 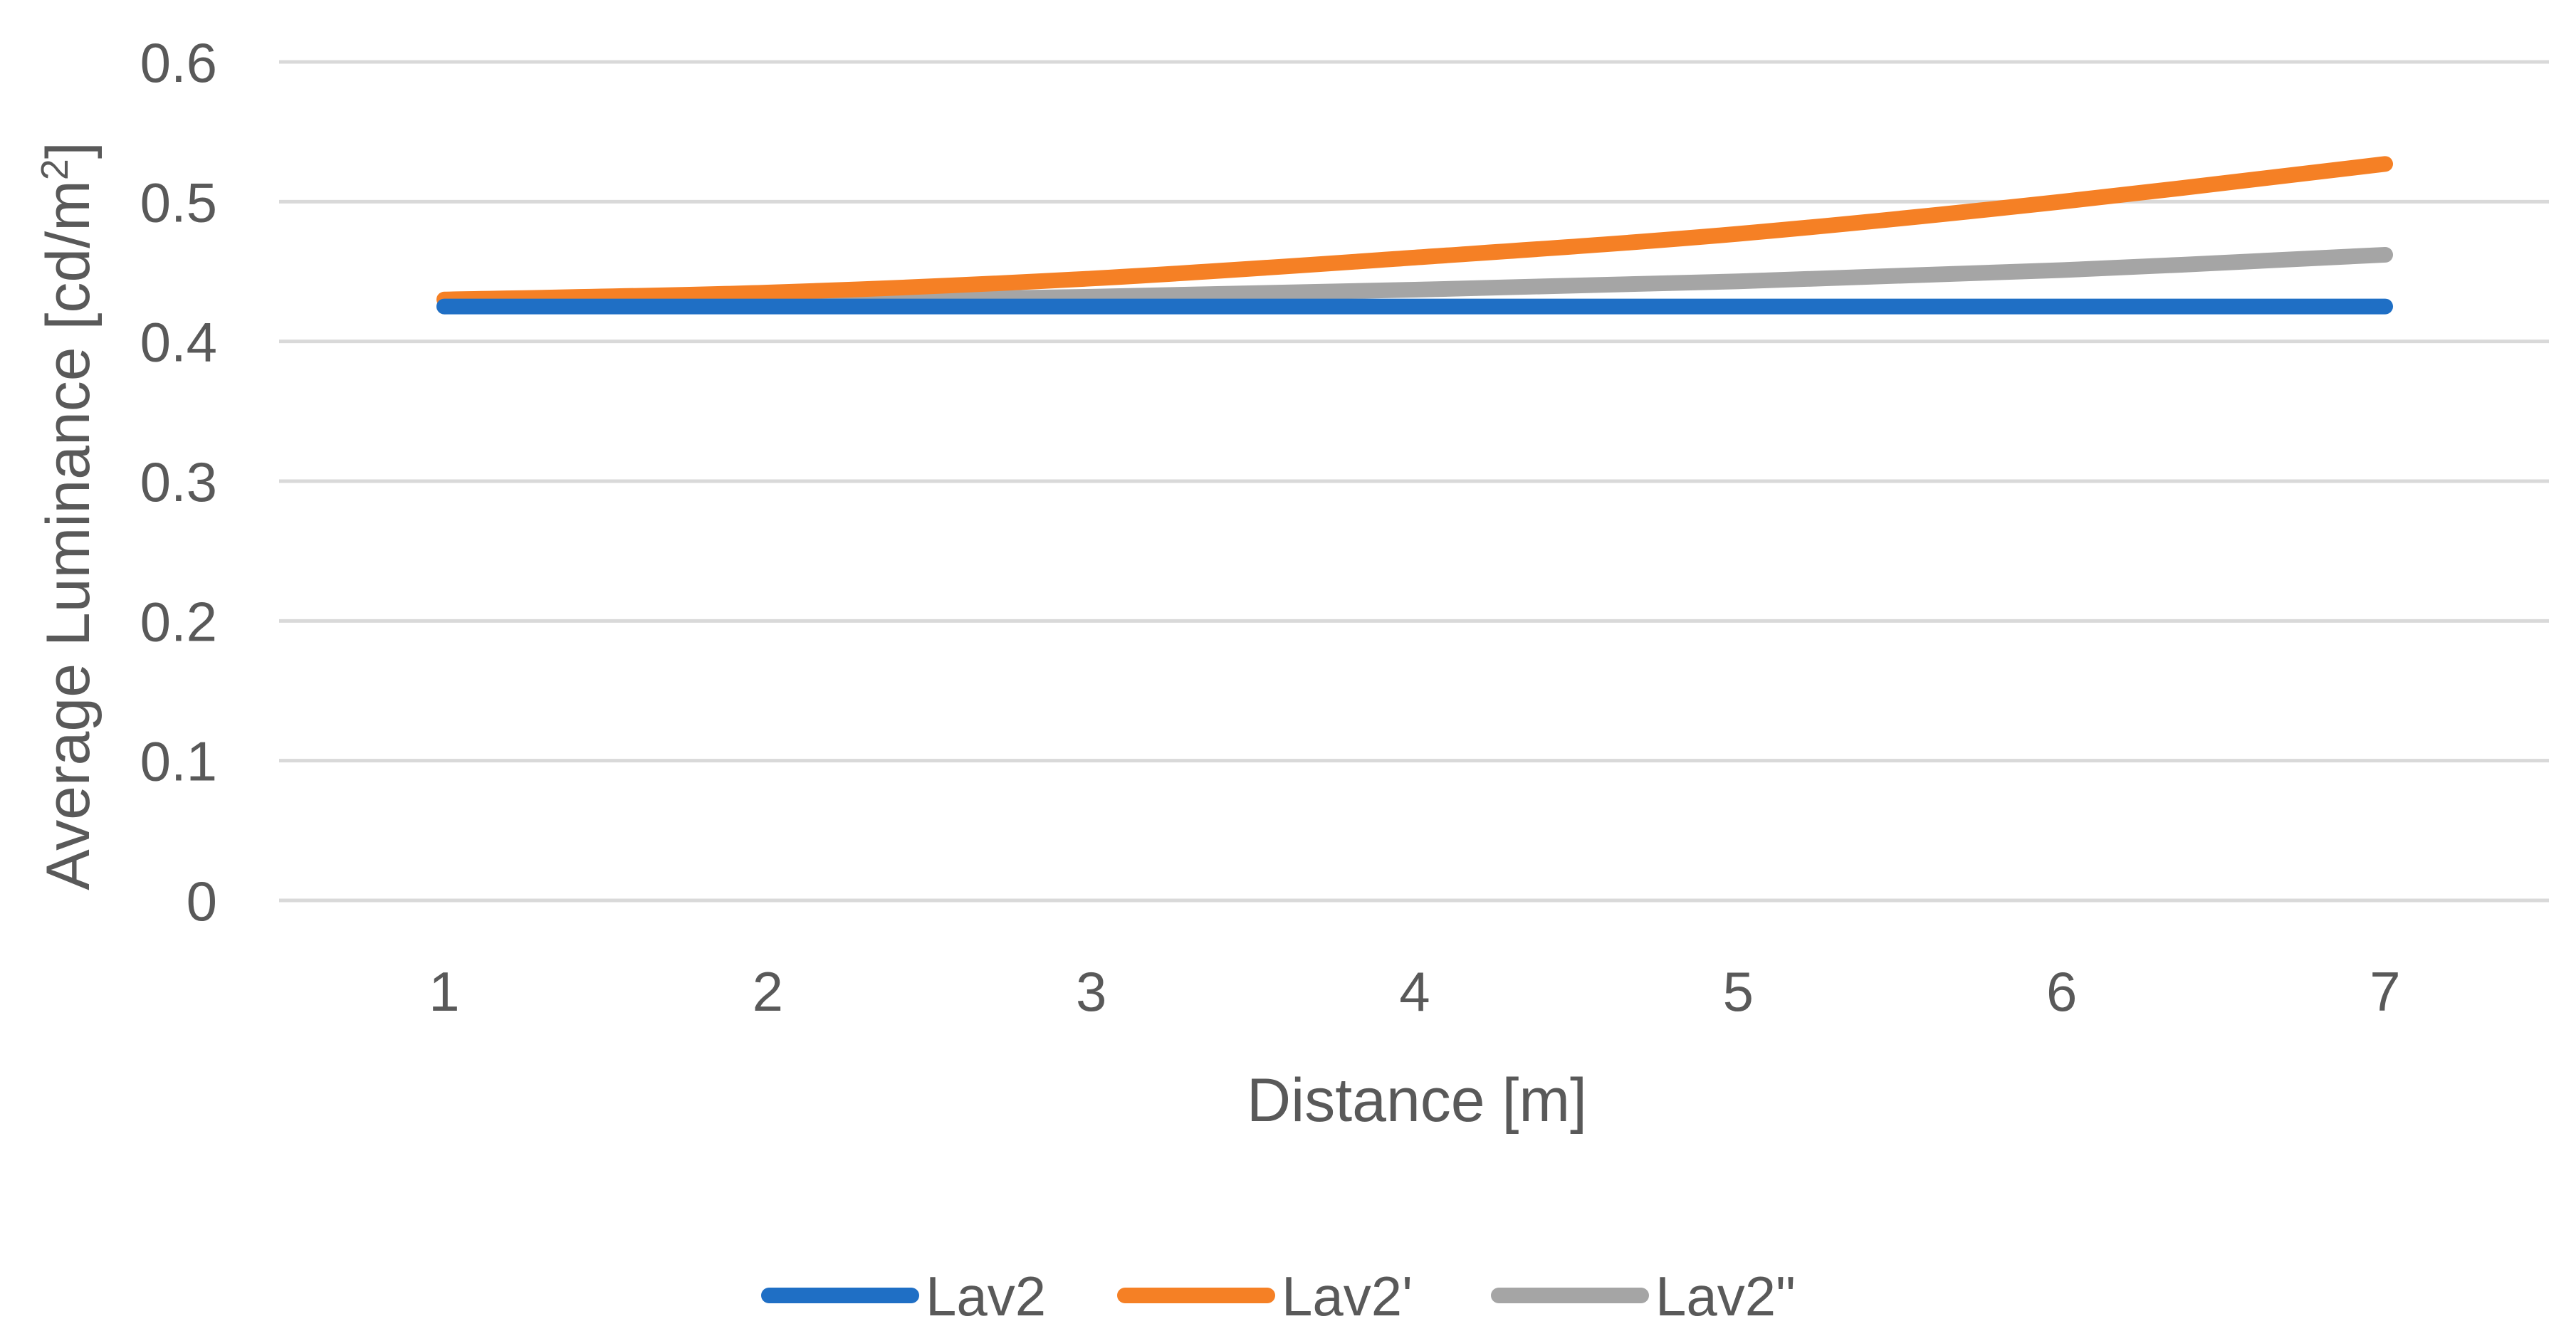 What do you see at coordinates (1091, 991) in the screenshot?
I see `x-tick-label: 3` at bounding box center [1091, 991].